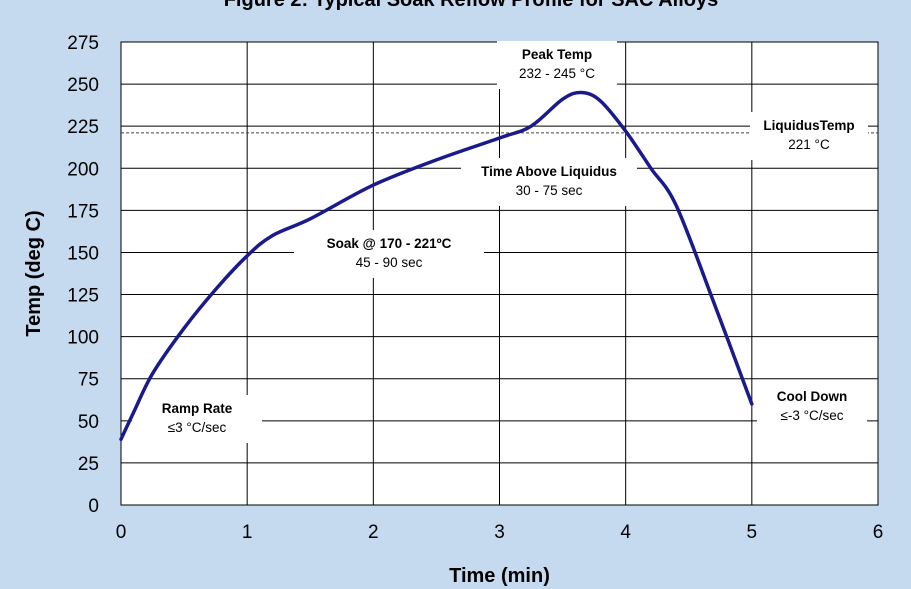 The height and width of the screenshot is (589, 911). Describe the element at coordinates (83, 211) in the screenshot. I see `y-tick-label-175: 175` at that location.